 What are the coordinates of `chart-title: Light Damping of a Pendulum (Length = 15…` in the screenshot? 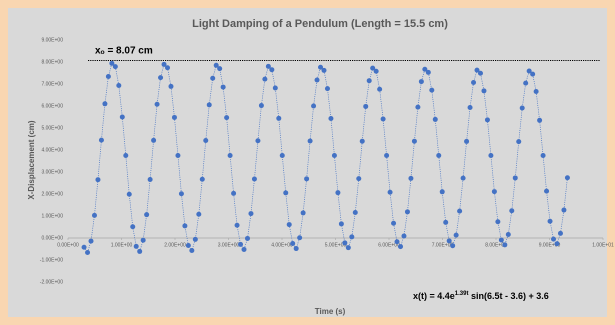 It's located at (320, 24).